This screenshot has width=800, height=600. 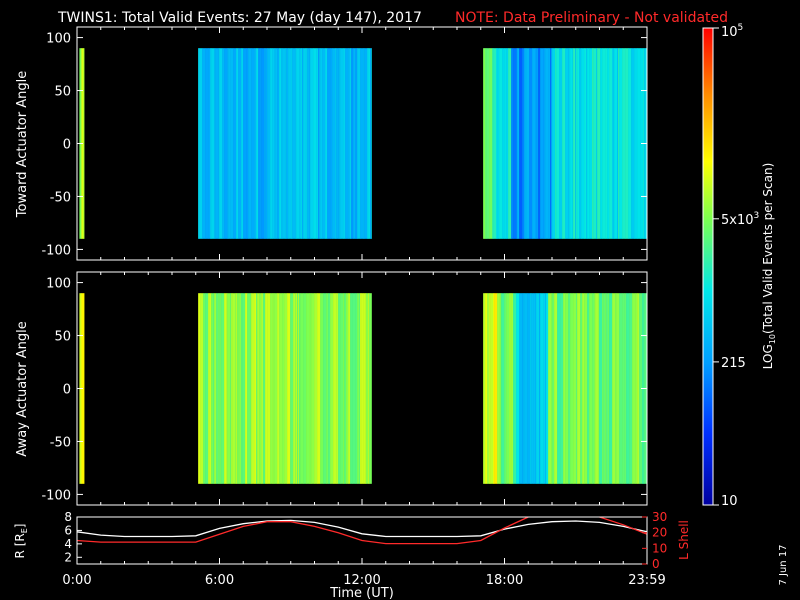 What do you see at coordinates (729, 501) in the screenshot?
I see `colorbar-tick-label: 10` at bounding box center [729, 501].